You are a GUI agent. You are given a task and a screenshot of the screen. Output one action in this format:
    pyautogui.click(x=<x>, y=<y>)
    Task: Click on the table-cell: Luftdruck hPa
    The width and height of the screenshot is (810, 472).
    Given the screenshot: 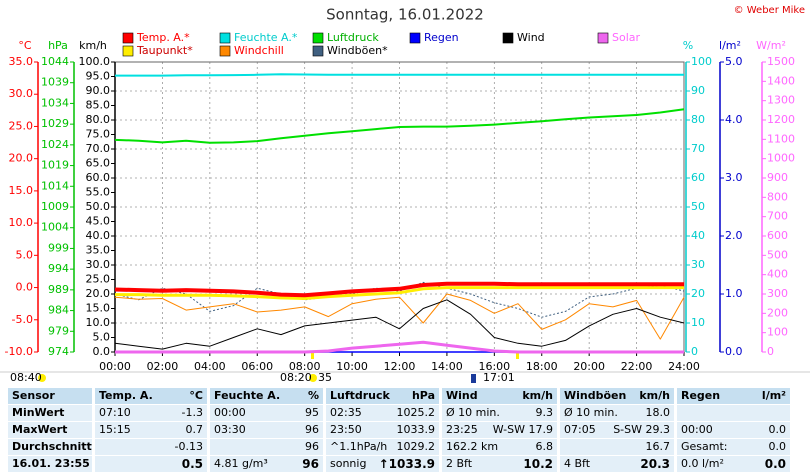 What is the action you would take?
    pyautogui.click(x=382, y=396)
    